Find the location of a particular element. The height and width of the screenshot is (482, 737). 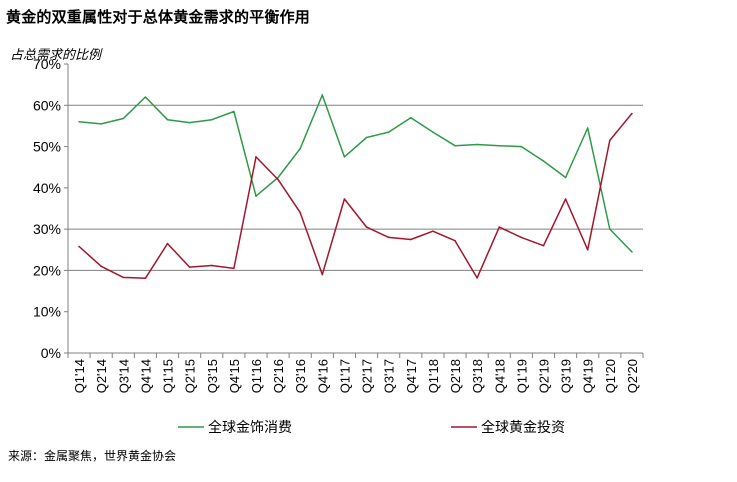

x-tick-label: Q1'19 is located at coordinates (521, 376).